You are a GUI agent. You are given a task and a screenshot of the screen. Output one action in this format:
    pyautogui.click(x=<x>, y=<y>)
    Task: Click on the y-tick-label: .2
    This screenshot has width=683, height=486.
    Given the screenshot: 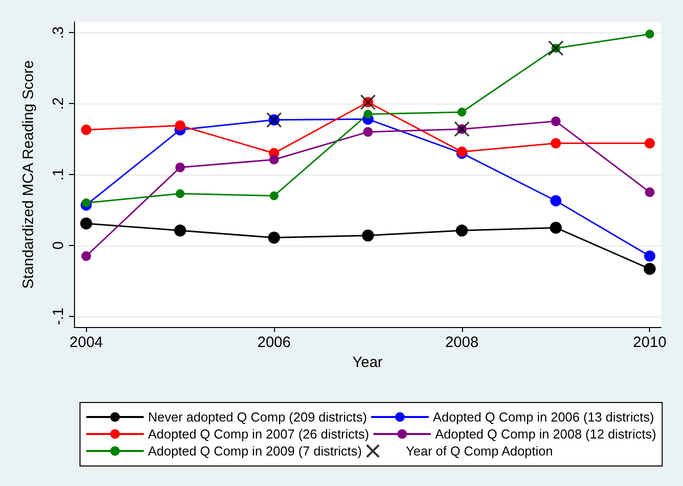 What is the action you would take?
    pyautogui.click(x=58, y=103)
    